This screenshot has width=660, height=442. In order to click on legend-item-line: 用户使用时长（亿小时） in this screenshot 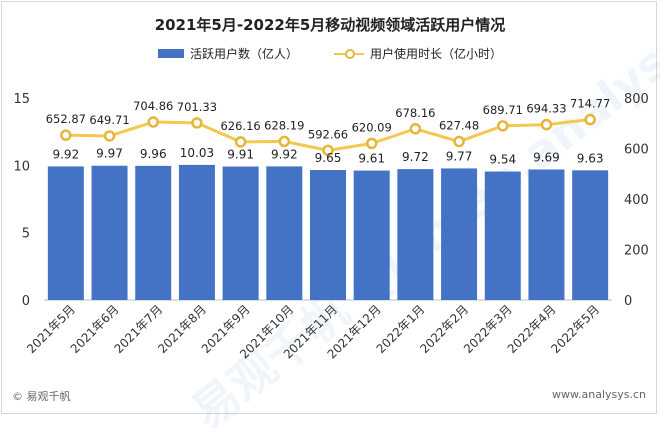, I will do `click(418, 53)`.